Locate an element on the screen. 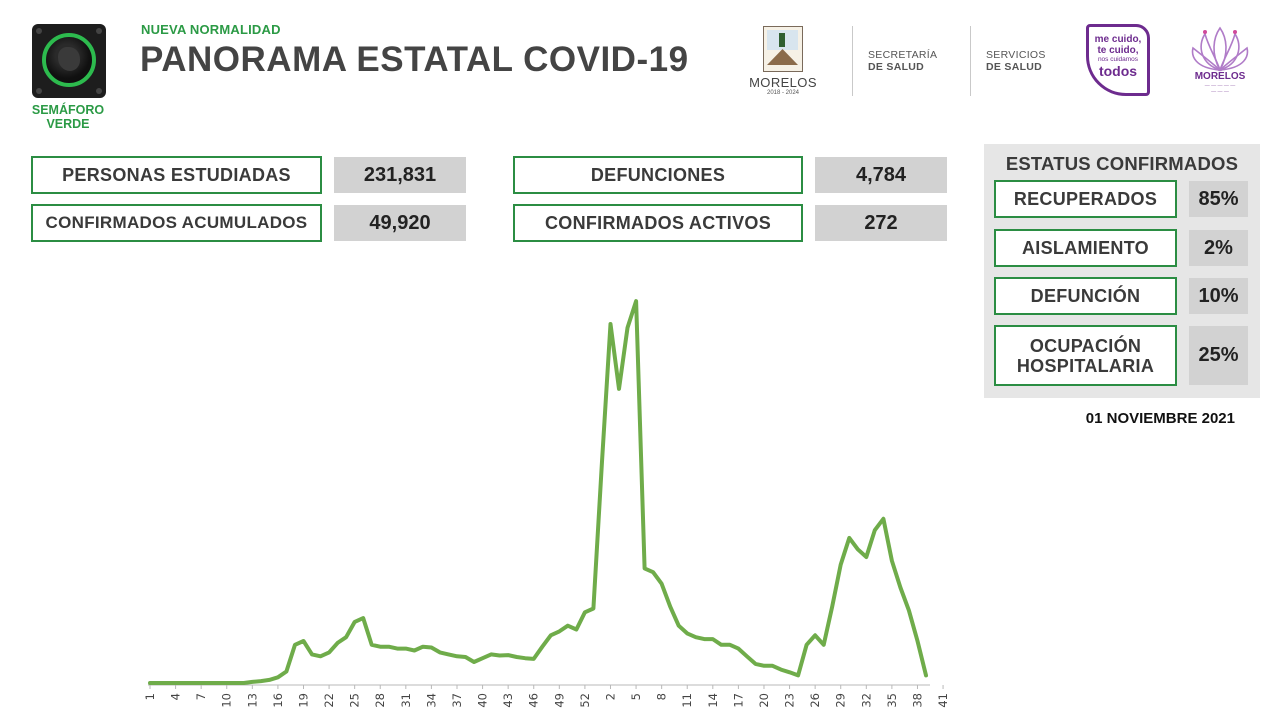 The height and width of the screenshot is (721, 1280). morelos-flower-icon is located at coordinates (1220, 49).